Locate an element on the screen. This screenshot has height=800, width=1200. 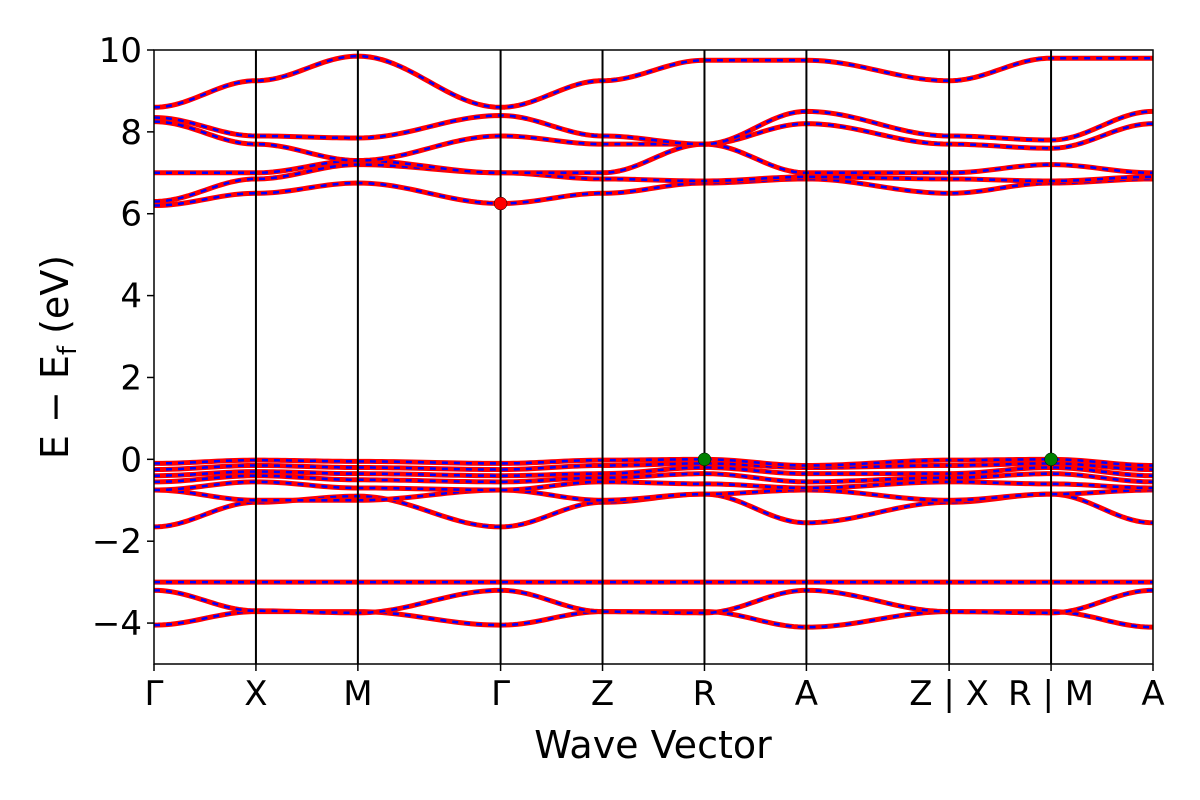
y-tick-label: 2 is located at coordinates (131, 378).